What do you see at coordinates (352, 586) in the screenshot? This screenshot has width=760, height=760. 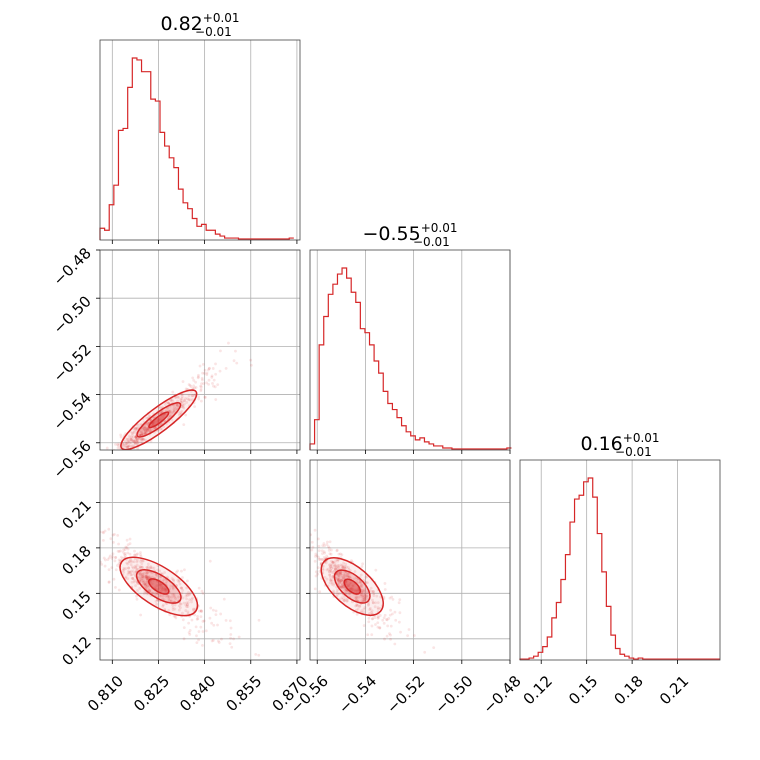 I see `density-contour` at bounding box center [352, 586].